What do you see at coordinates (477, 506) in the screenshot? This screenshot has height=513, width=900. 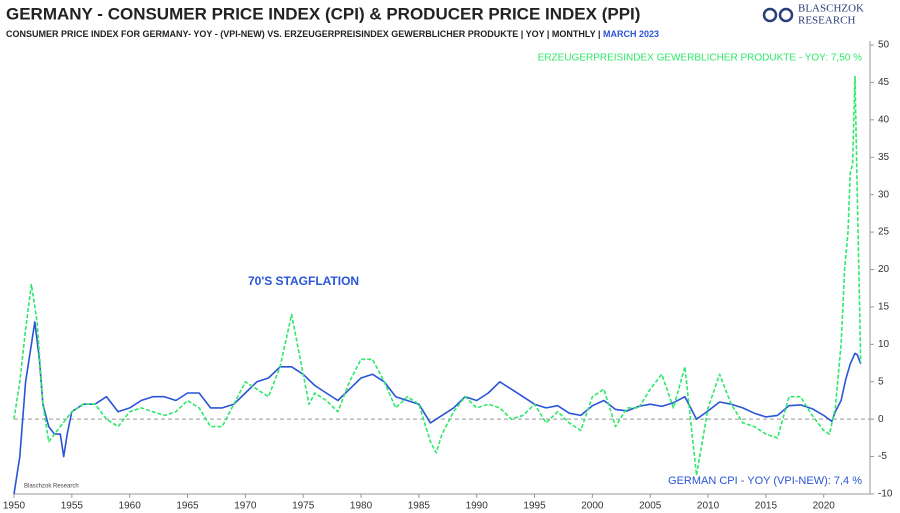 I see `x-tick-label: 1990` at bounding box center [477, 506].